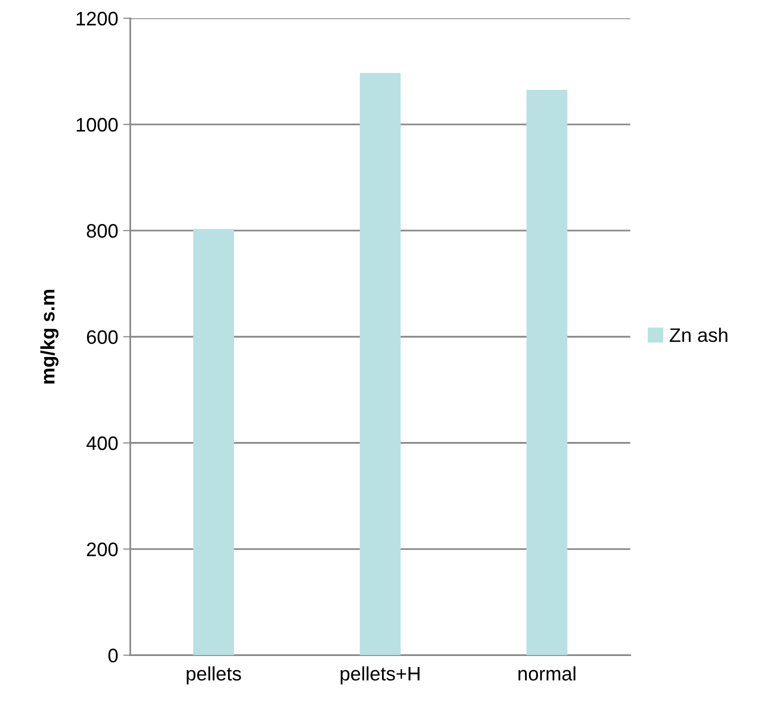 This screenshot has width=780, height=703. I want to click on legend-label: Zn ash, so click(699, 335).